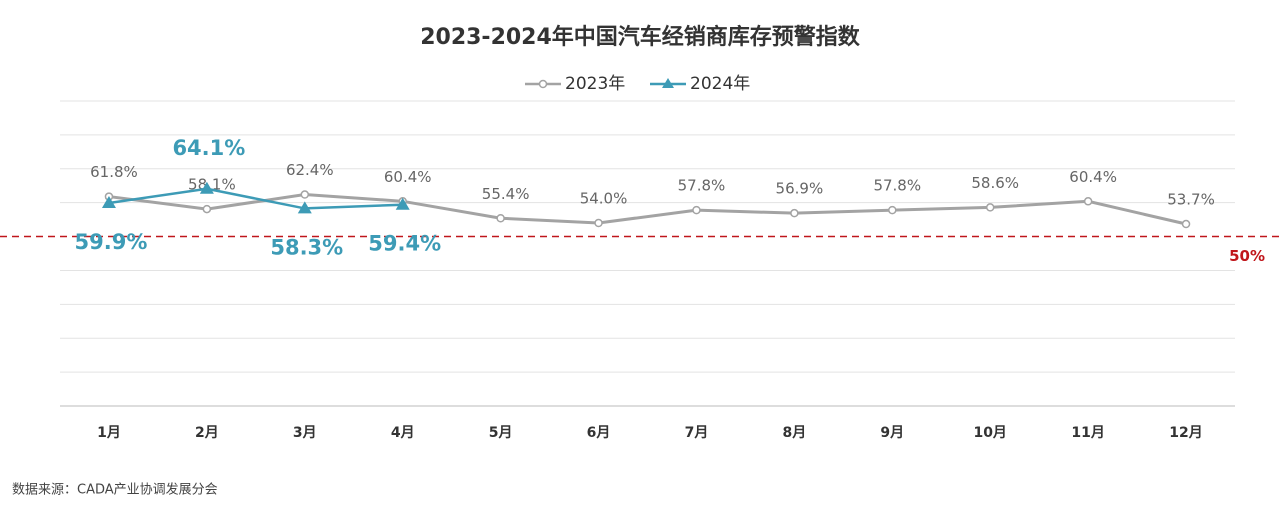 This screenshot has width=1280, height=512. Describe the element at coordinates (305, 433) in the screenshot. I see `x-tick-label: 3月` at that location.